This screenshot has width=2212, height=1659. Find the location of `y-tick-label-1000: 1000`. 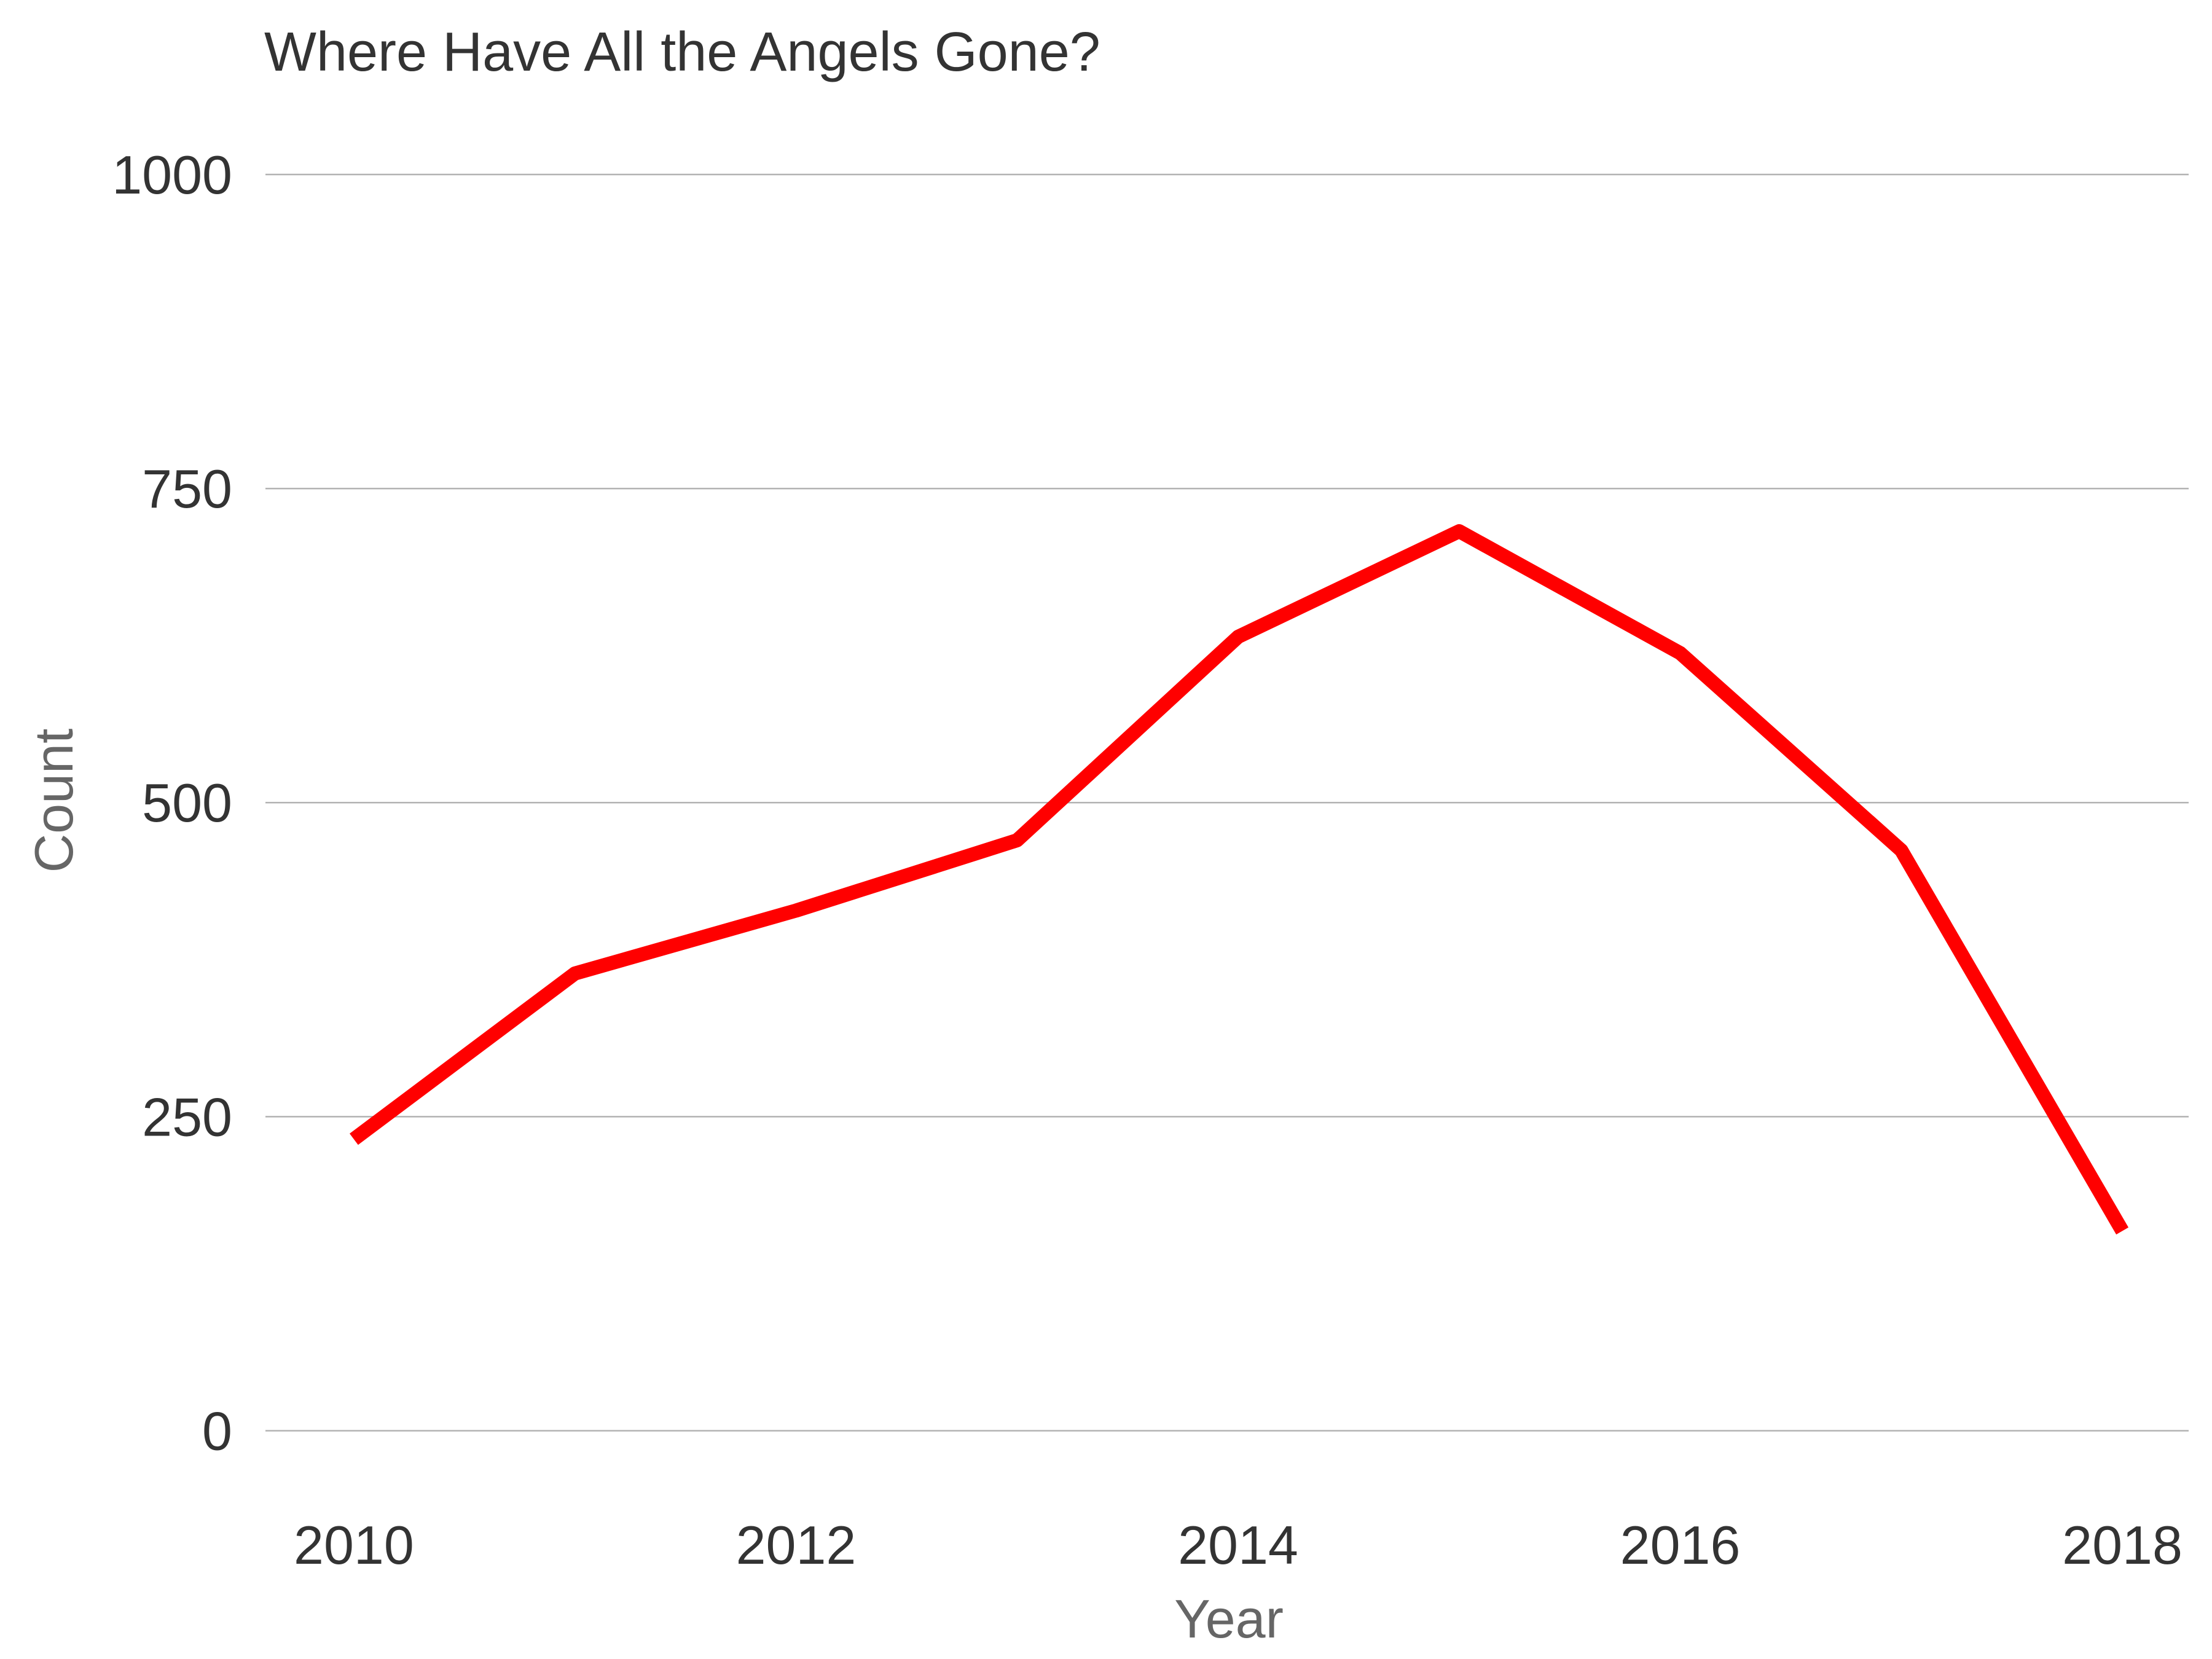

y-tick-label-1000: 1000 is located at coordinates (172, 174).